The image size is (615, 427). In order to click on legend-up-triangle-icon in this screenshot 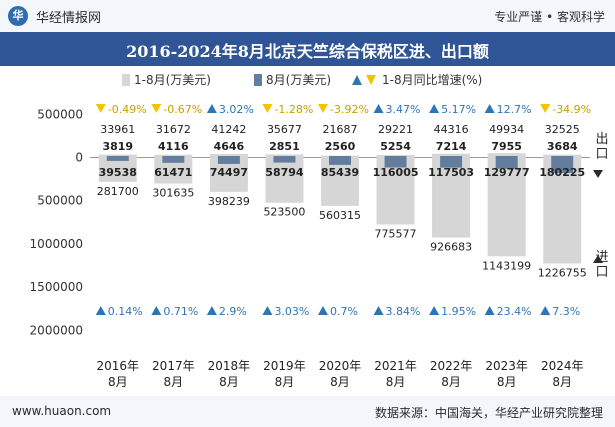, I will do `click(357, 80)`.